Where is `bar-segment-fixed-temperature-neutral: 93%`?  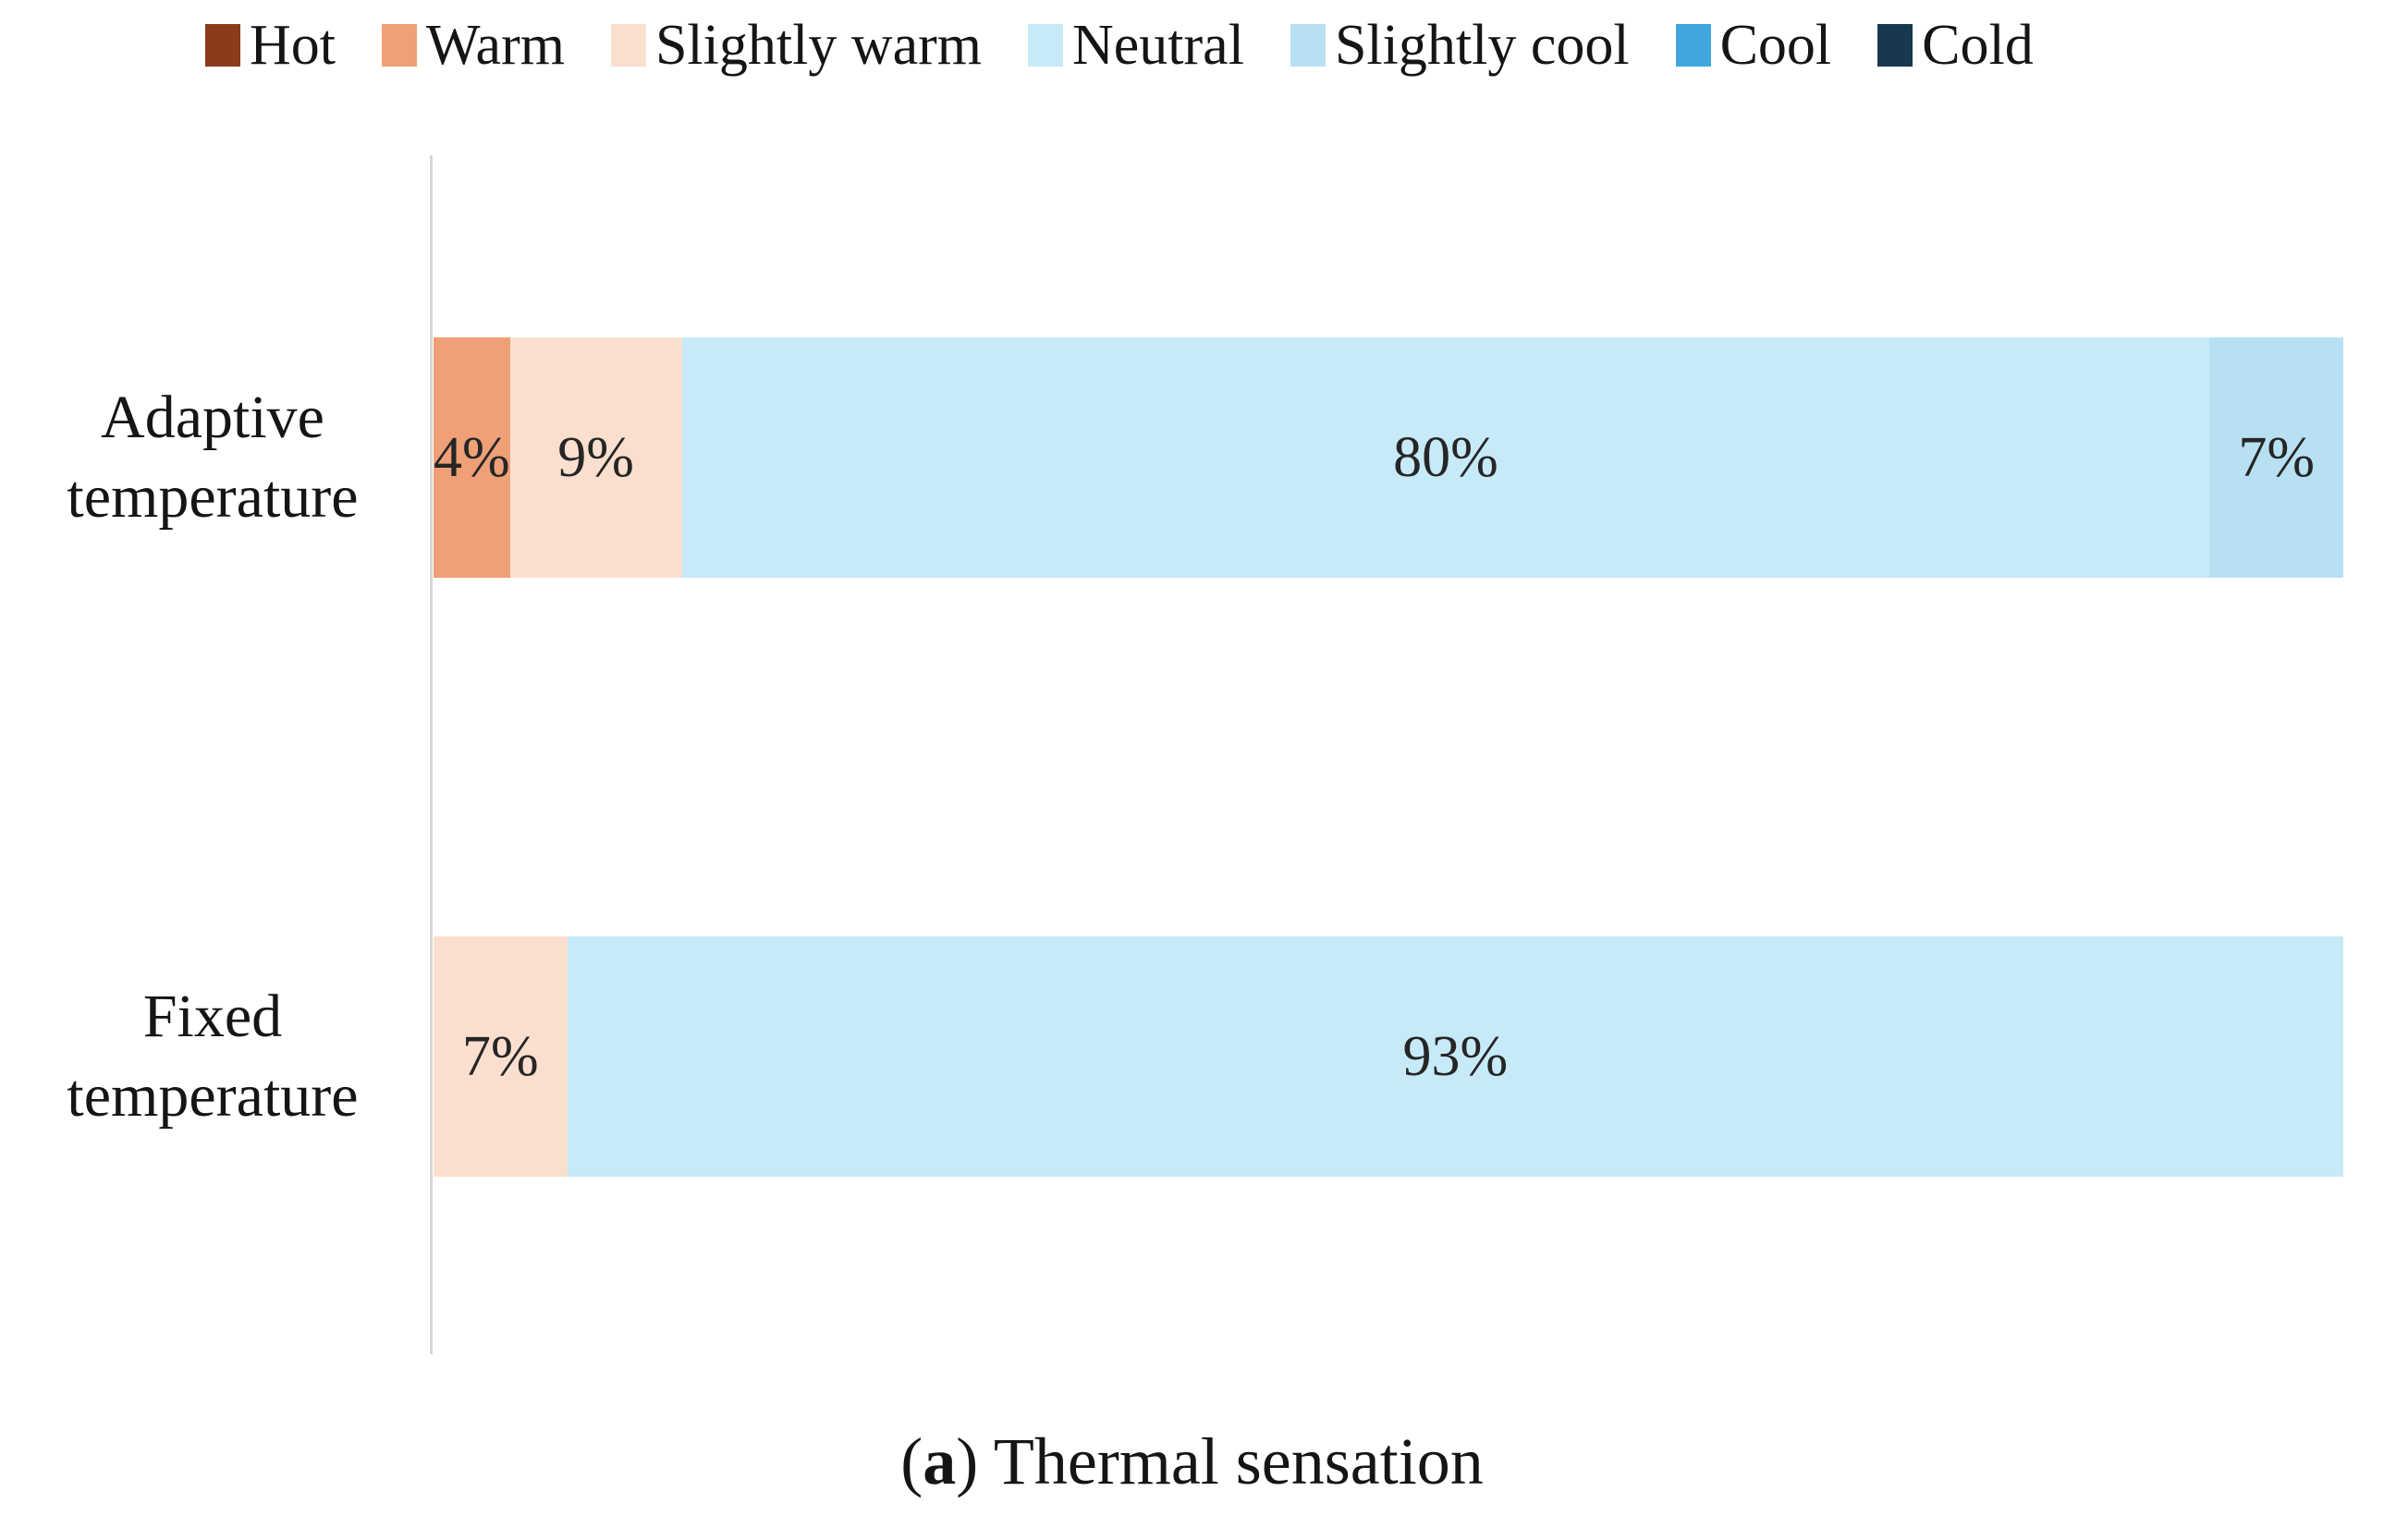
bar-segment-fixed-temperature-neutral: 93% is located at coordinates (1455, 1056).